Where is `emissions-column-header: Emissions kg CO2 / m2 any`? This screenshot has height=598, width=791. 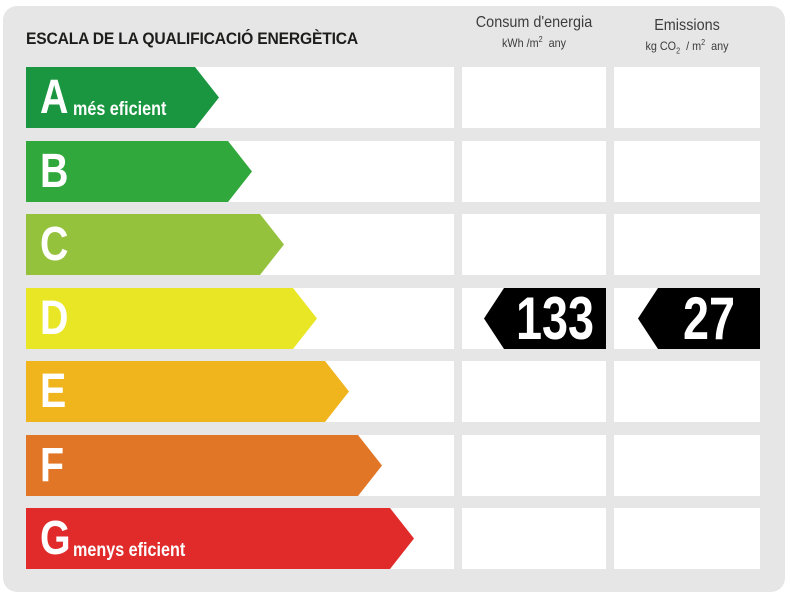 emissions-column-header: Emissions kg CO2 / m2 any is located at coordinates (687, 36).